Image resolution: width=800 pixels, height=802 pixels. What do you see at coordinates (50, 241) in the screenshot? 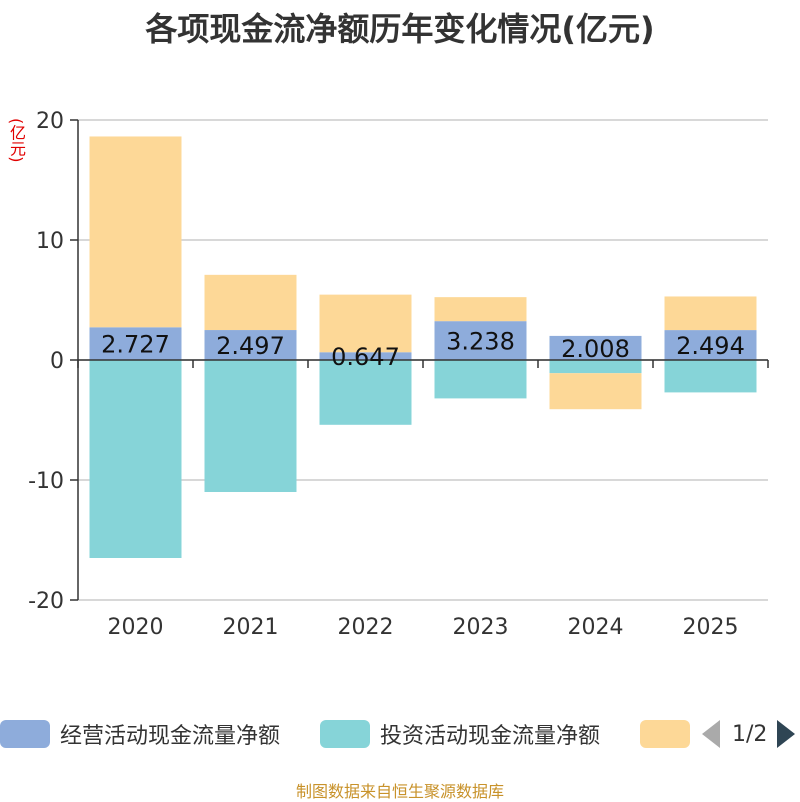
I see `y-tick-label: 10` at bounding box center [50, 241].